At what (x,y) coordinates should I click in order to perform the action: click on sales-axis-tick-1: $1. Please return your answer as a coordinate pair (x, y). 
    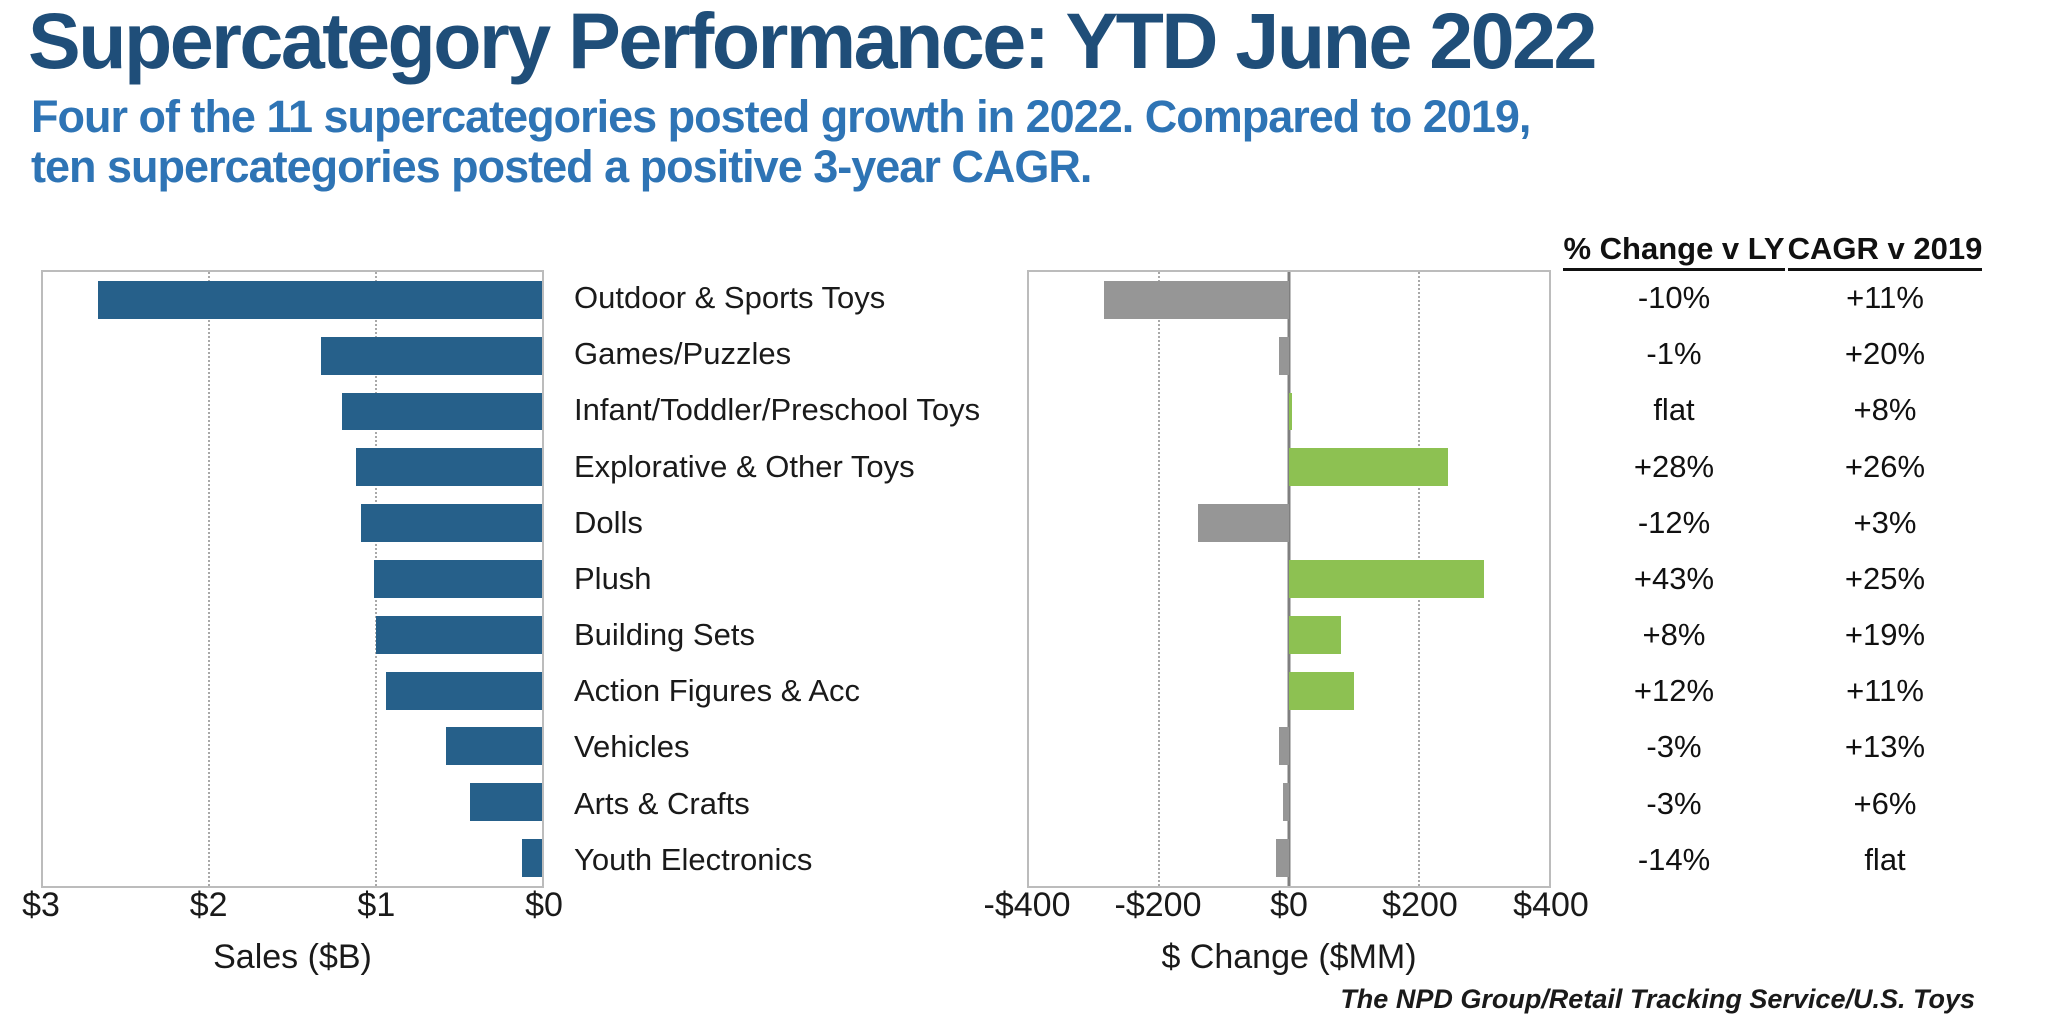
    Looking at the image, I should click on (376, 905).